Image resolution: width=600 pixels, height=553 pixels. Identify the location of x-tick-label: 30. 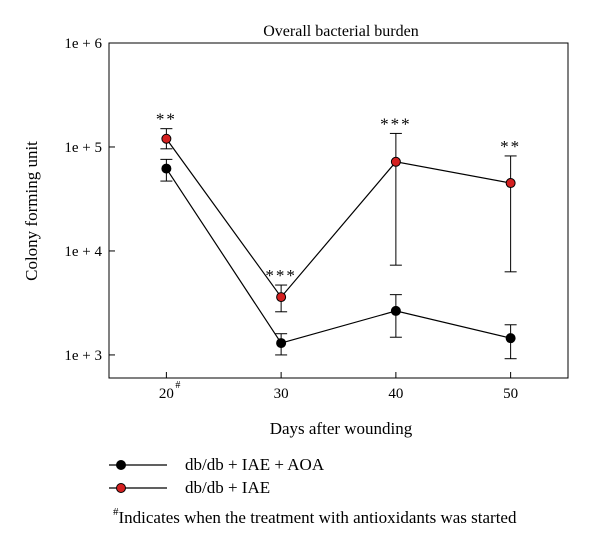
(281, 394).